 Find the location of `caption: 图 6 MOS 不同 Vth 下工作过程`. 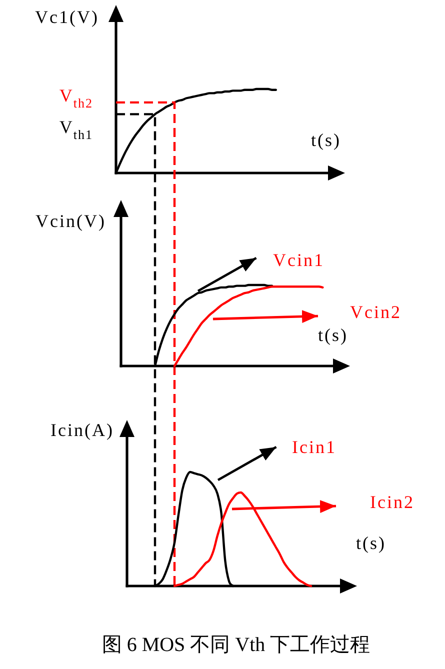

caption: 图 6 MOS 不同 Vth 下工作过程 is located at coordinates (236, 645).